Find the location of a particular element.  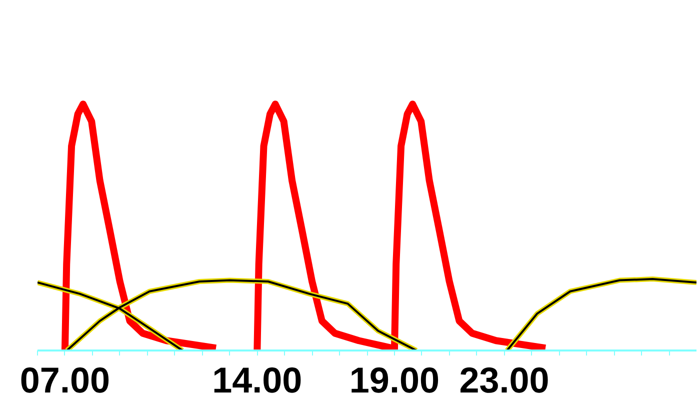

x-tick-label: 23.00 is located at coordinates (504, 380).